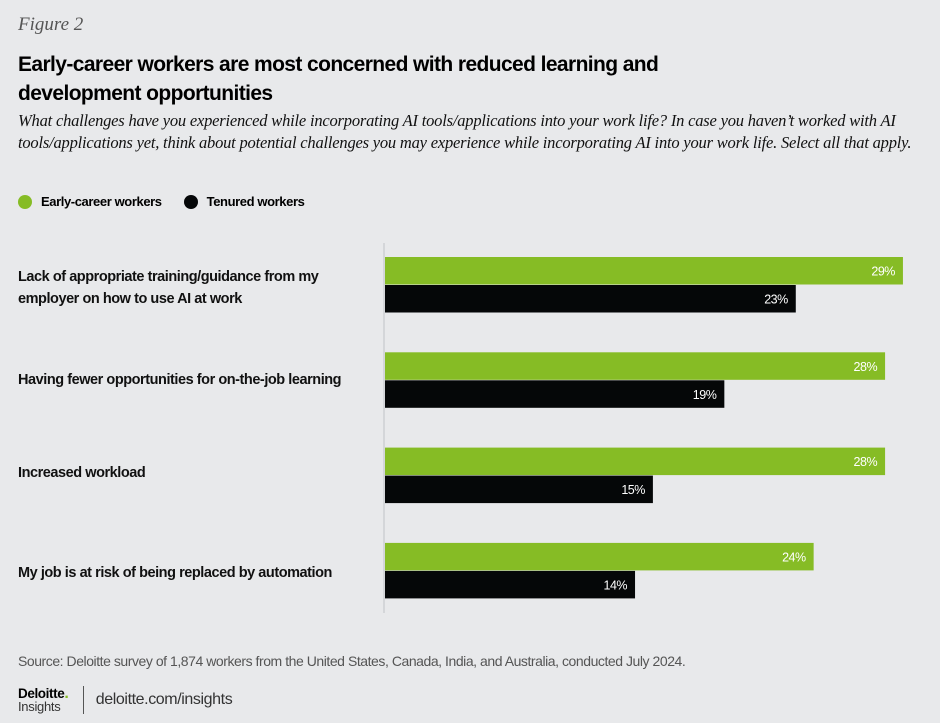 The width and height of the screenshot is (940, 723). What do you see at coordinates (776, 300) in the screenshot?
I see `data-label-tenured: 23%` at bounding box center [776, 300].